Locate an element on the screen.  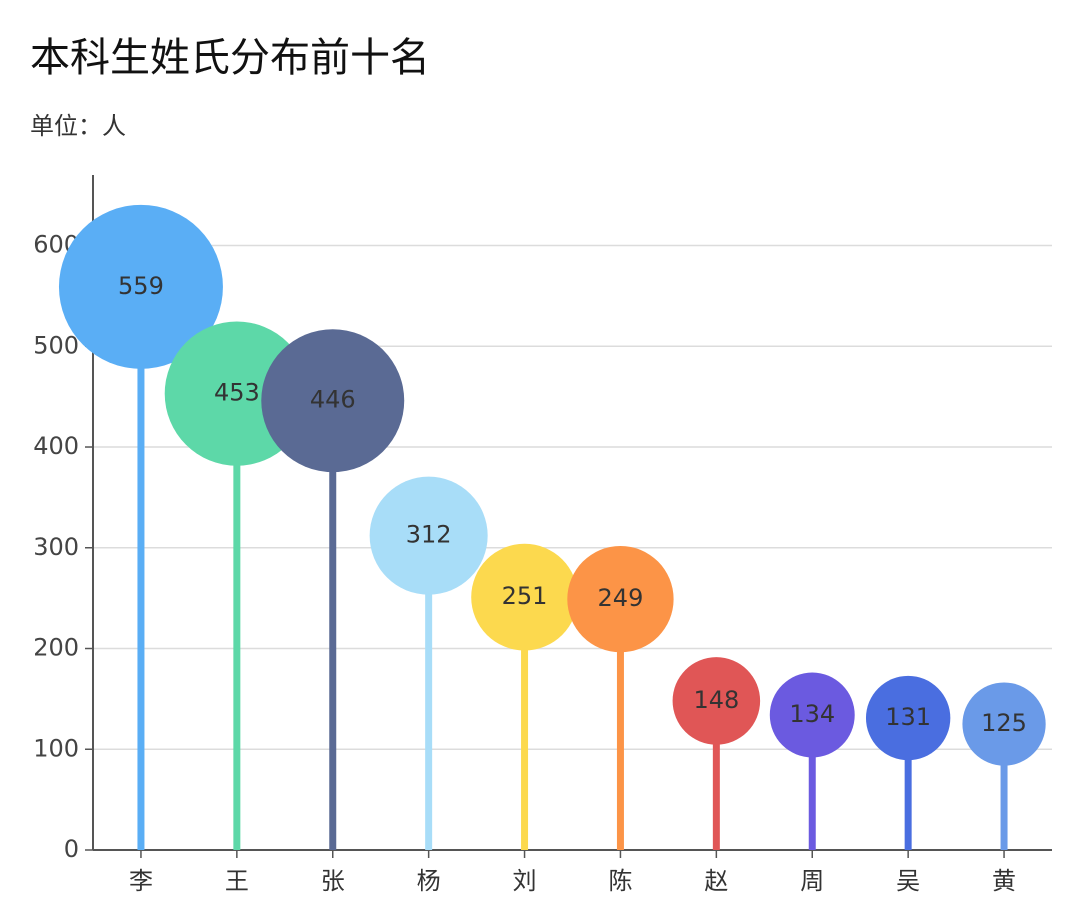
y-tick-label: 0 is located at coordinates (71, 849).